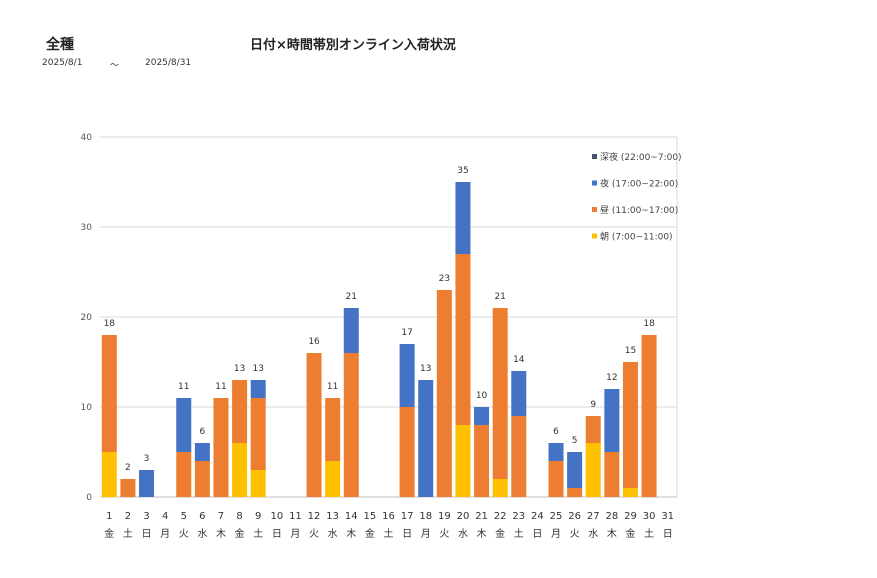  I want to click on x-tick-label: 20, so click(463, 516).